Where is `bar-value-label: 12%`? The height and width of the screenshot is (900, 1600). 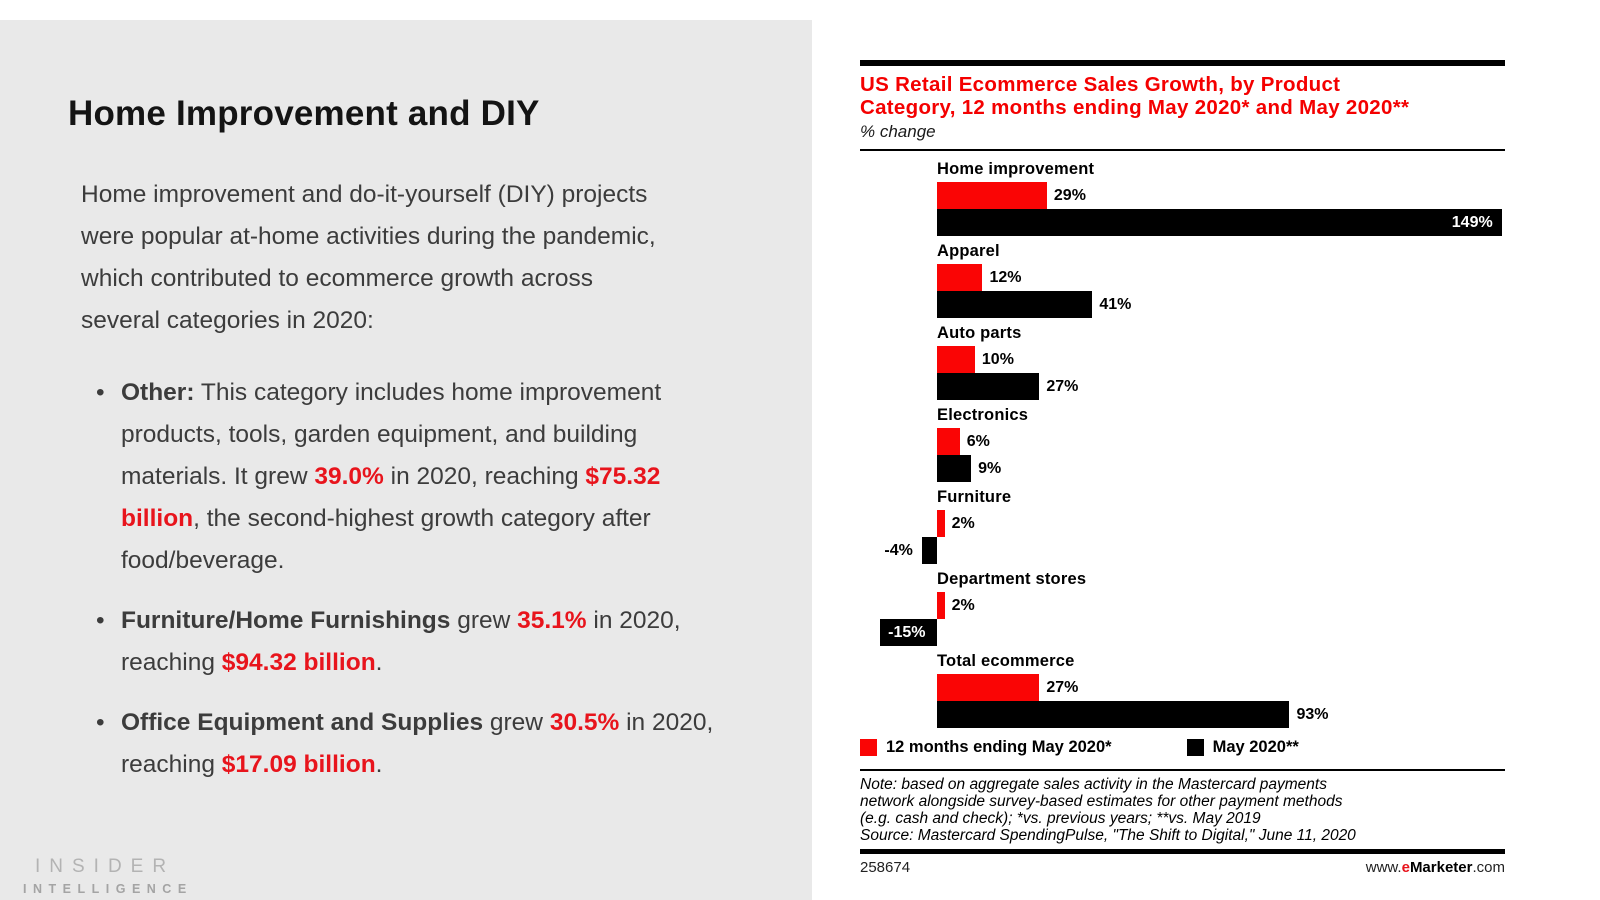
bar-value-label: 12% is located at coordinates (1005, 277).